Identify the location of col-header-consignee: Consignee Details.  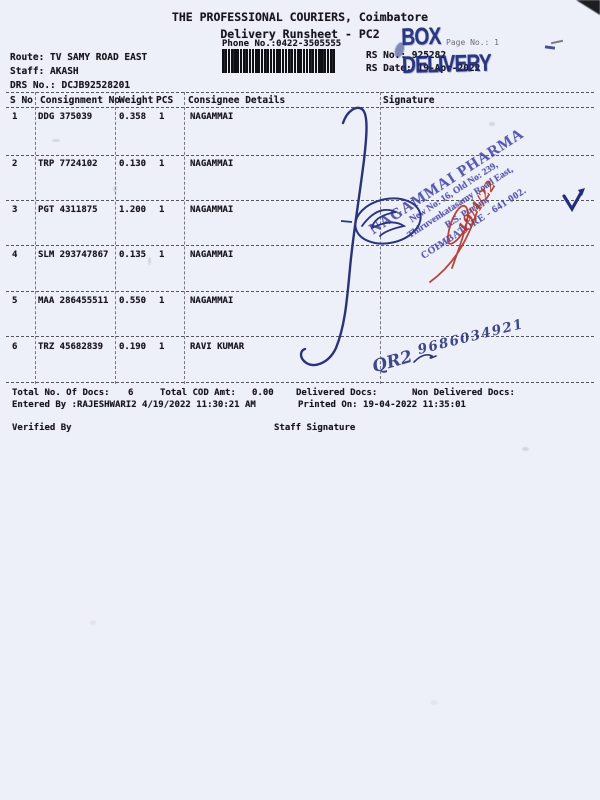
(237, 100).